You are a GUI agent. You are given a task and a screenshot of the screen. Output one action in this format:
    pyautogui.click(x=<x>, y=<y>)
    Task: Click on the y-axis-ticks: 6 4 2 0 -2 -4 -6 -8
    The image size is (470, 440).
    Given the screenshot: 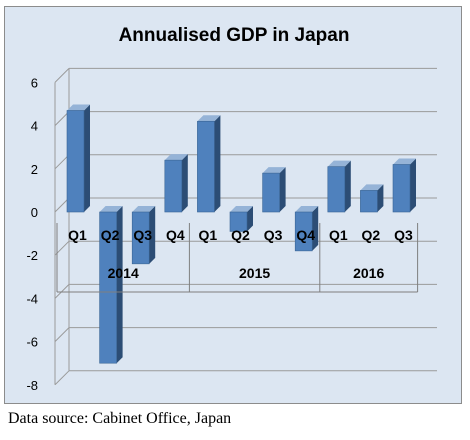 What is the action you would take?
    pyautogui.click(x=32, y=233)
    